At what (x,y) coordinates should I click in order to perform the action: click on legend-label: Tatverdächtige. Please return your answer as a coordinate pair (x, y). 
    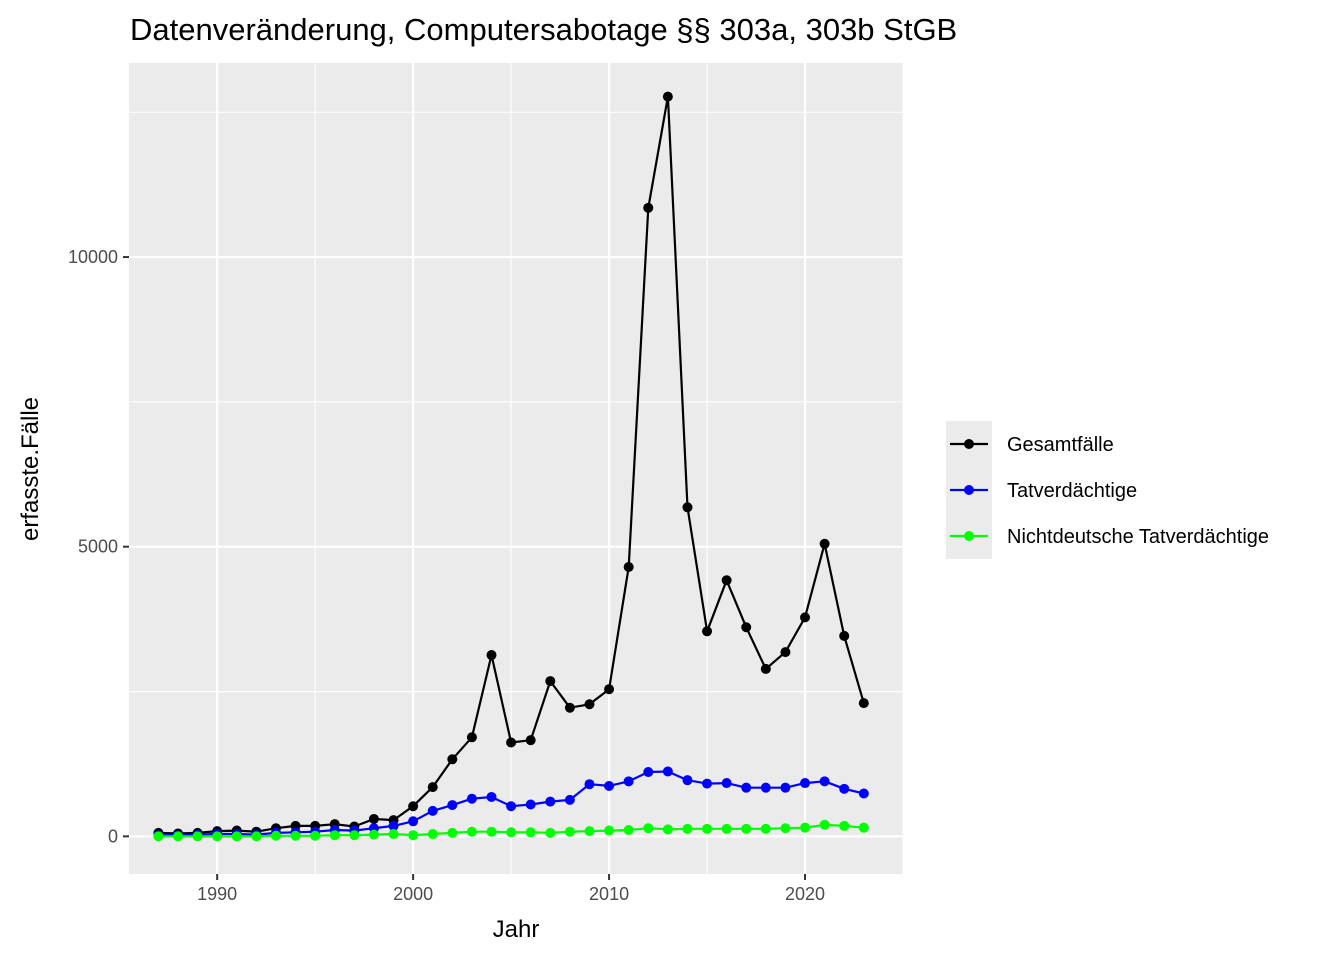
    Looking at the image, I should click on (1072, 491).